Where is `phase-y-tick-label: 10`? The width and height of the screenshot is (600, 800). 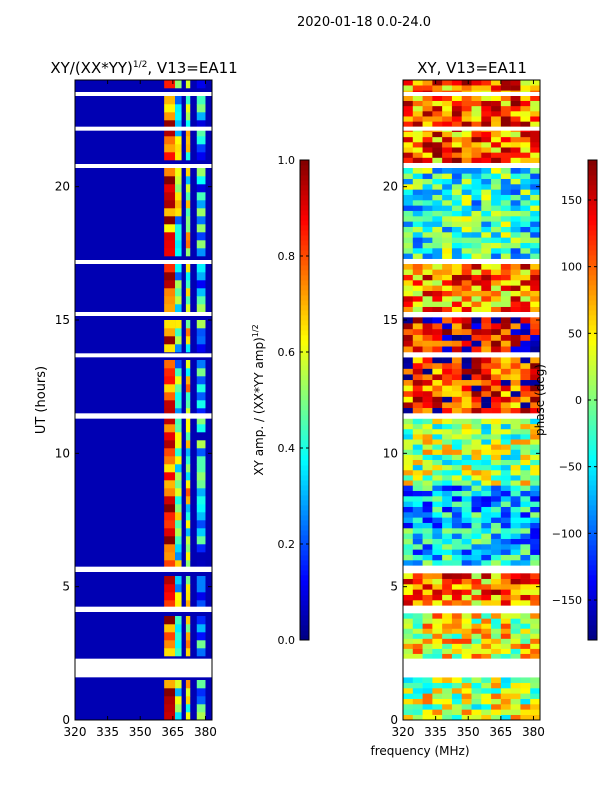 phase-y-tick-label: 10 is located at coordinates (390, 453).